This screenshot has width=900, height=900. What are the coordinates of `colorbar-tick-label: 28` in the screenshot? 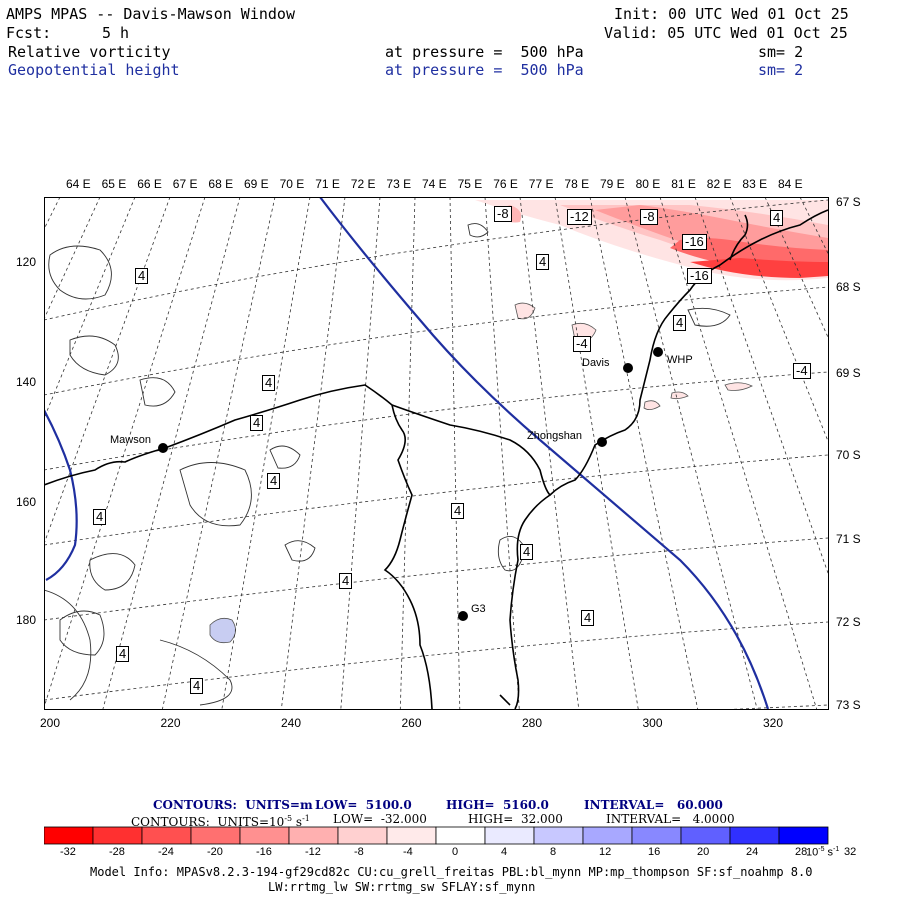 It's located at (801, 852).